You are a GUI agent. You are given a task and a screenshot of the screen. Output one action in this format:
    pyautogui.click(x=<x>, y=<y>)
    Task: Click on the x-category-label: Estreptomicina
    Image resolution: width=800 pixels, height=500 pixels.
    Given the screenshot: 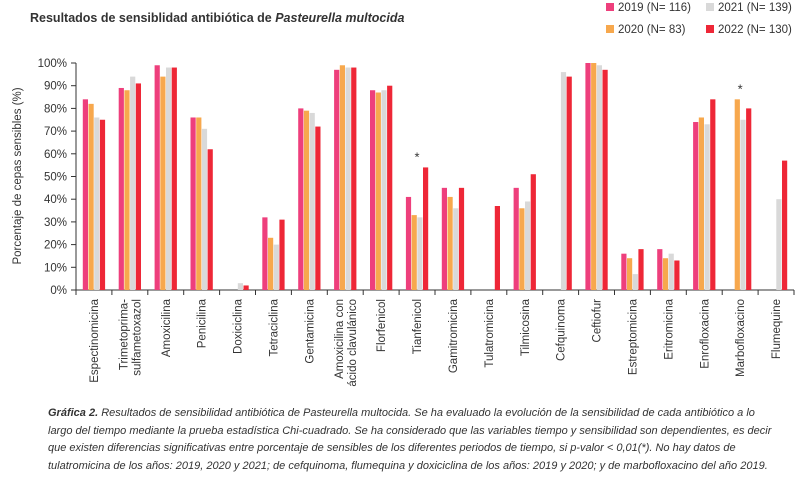 What is the action you would take?
    pyautogui.click(x=633, y=336)
    